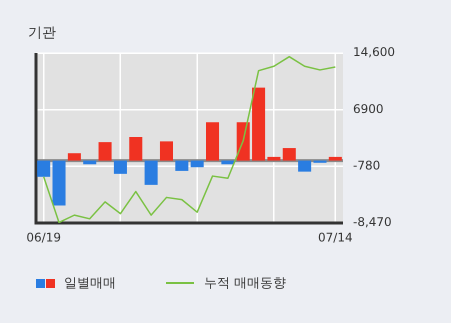 This screenshot has height=323, width=451. I want to click on y-tick-label: -8,470, so click(372, 222).